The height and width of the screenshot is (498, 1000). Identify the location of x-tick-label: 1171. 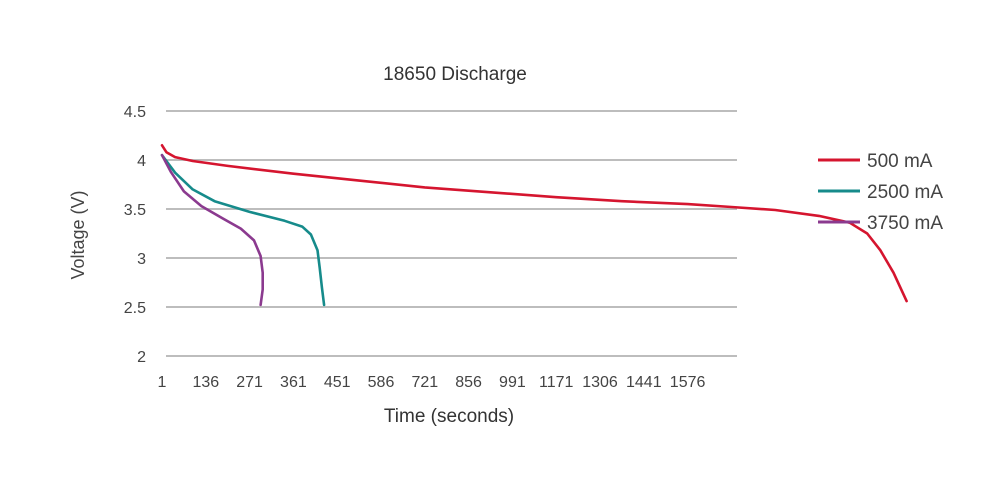
(556, 382).